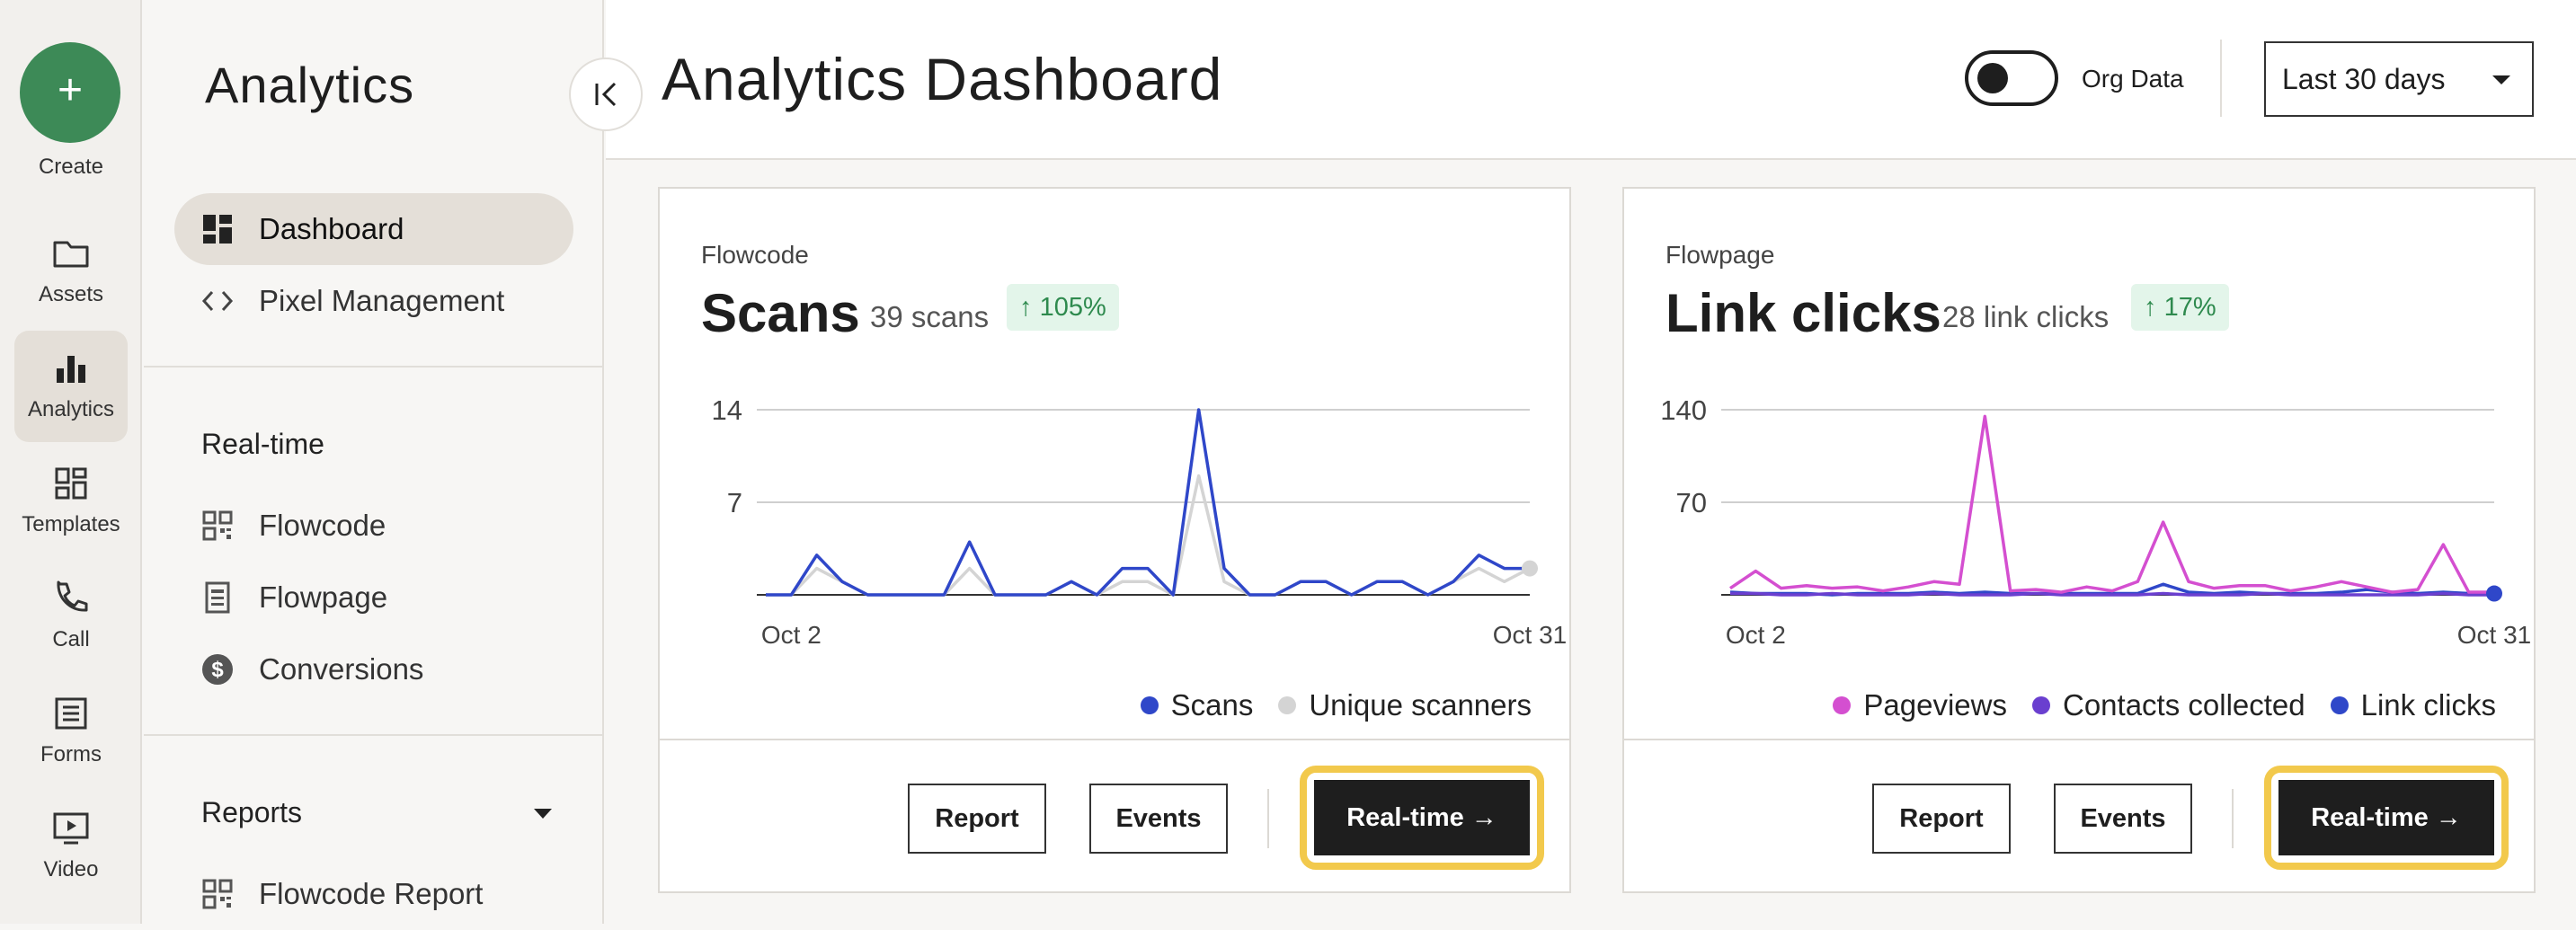 The height and width of the screenshot is (930, 2576). Describe the element at coordinates (1114, 739) in the screenshot. I see `card-footer-divider` at that location.